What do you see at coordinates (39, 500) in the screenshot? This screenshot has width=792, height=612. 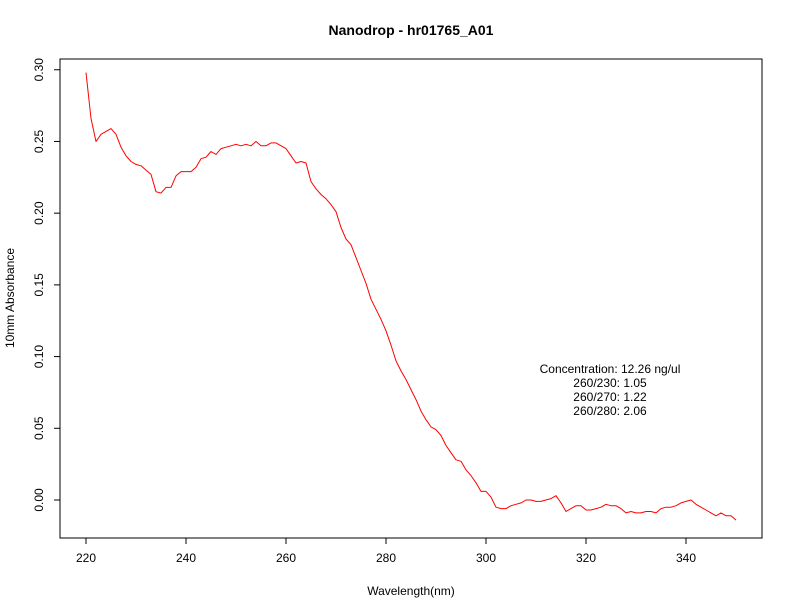 I see `y-tick-label: 0.00` at bounding box center [39, 500].